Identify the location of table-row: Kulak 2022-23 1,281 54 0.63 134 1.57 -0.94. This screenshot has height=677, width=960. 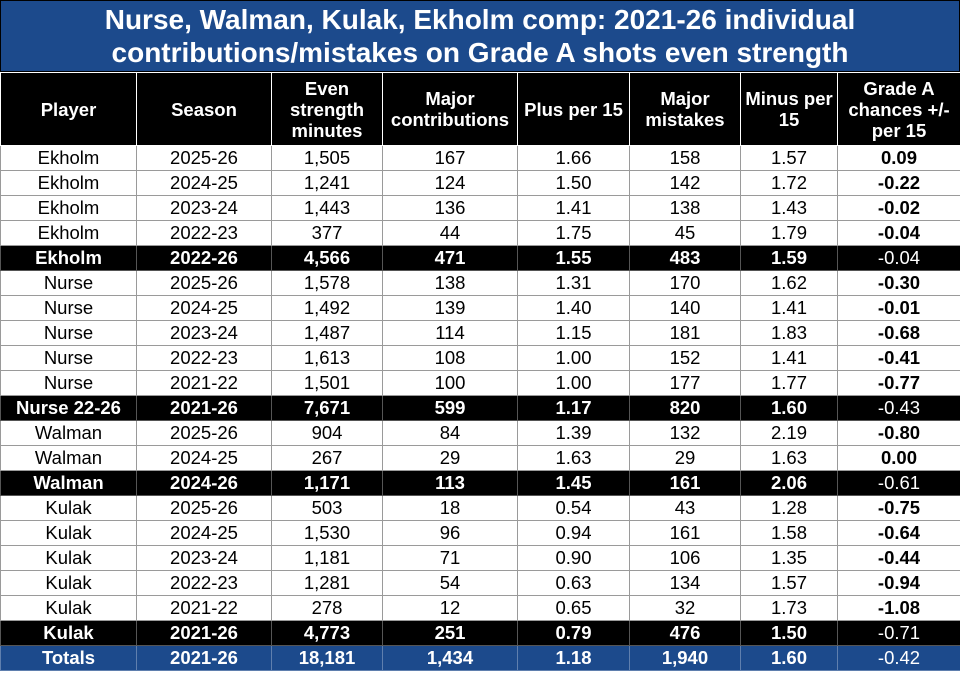
(480, 583).